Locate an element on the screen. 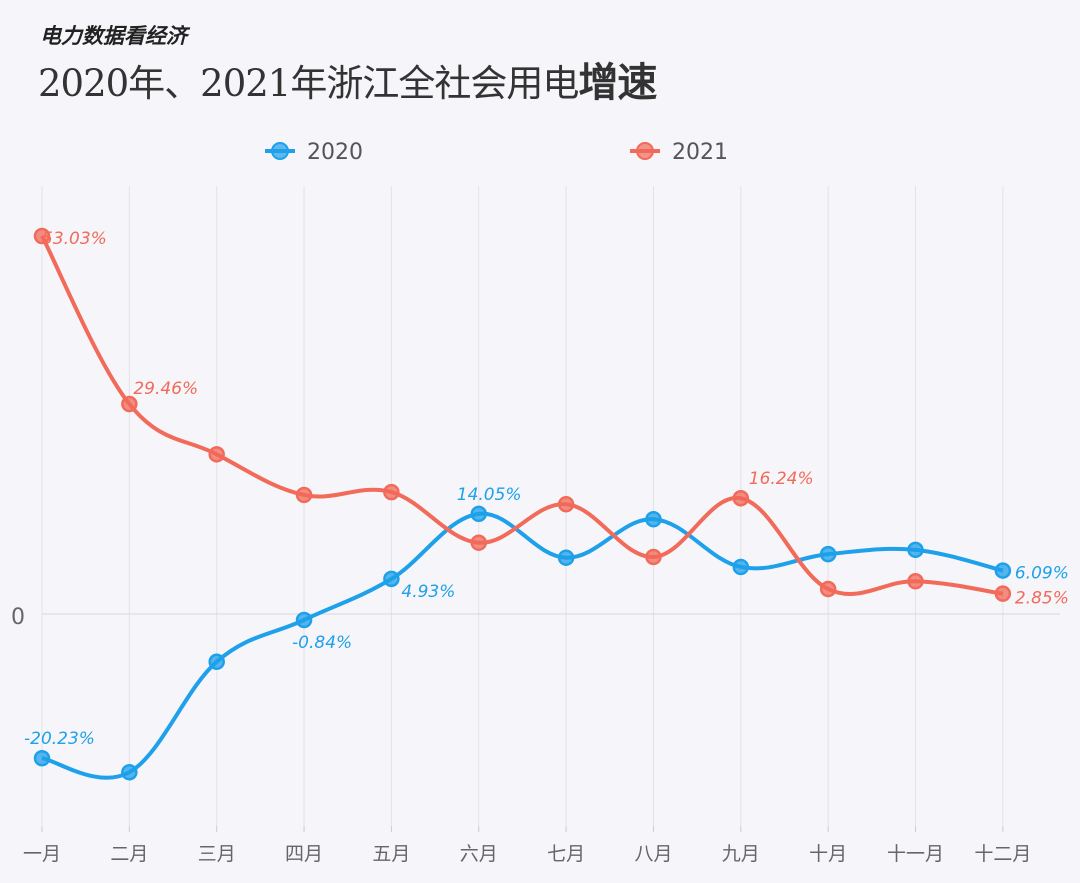  x-tick-label: 二月 is located at coordinates (129, 854).